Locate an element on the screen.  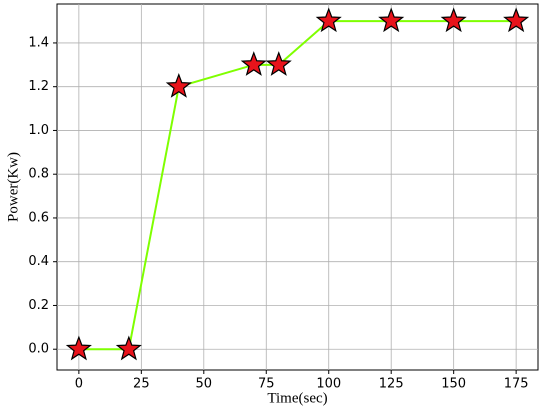
y-axis-label: Power(Kw) is located at coordinates (13, 187).